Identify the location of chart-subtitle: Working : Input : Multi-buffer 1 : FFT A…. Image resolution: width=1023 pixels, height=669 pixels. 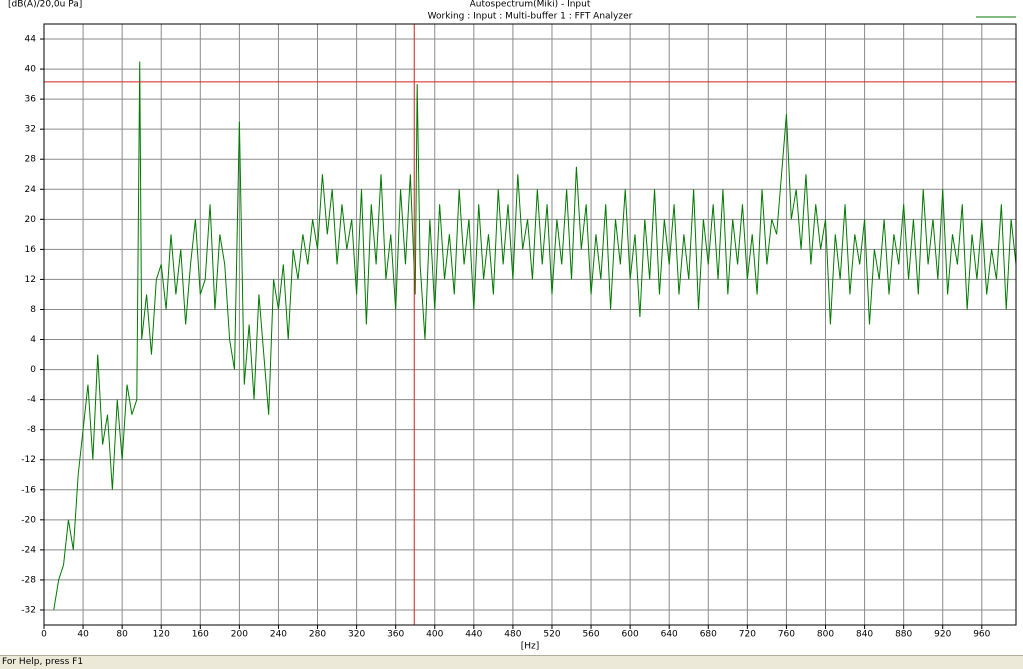
(530, 17).